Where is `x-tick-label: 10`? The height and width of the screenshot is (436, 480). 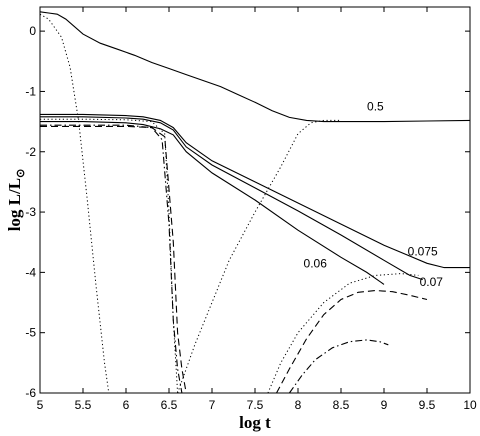 x-tick-label: 10 is located at coordinates (470, 405).